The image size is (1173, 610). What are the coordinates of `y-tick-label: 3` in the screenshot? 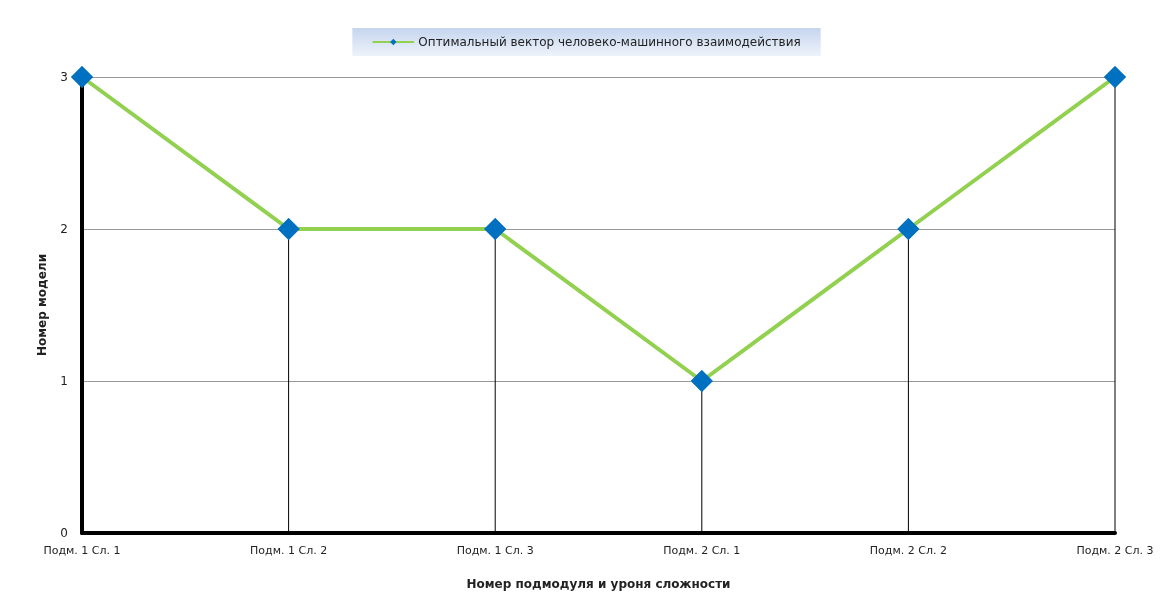 It's located at (64, 77).